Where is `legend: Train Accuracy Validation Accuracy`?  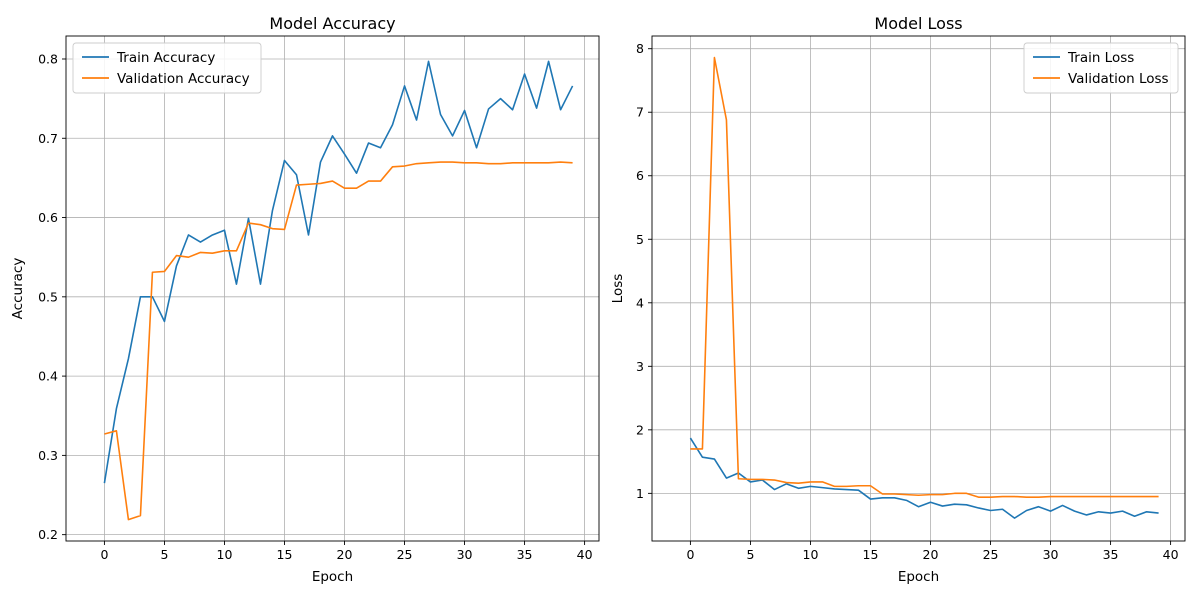 legend: Train Accuracy Validation Accuracy is located at coordinates (167, 68).